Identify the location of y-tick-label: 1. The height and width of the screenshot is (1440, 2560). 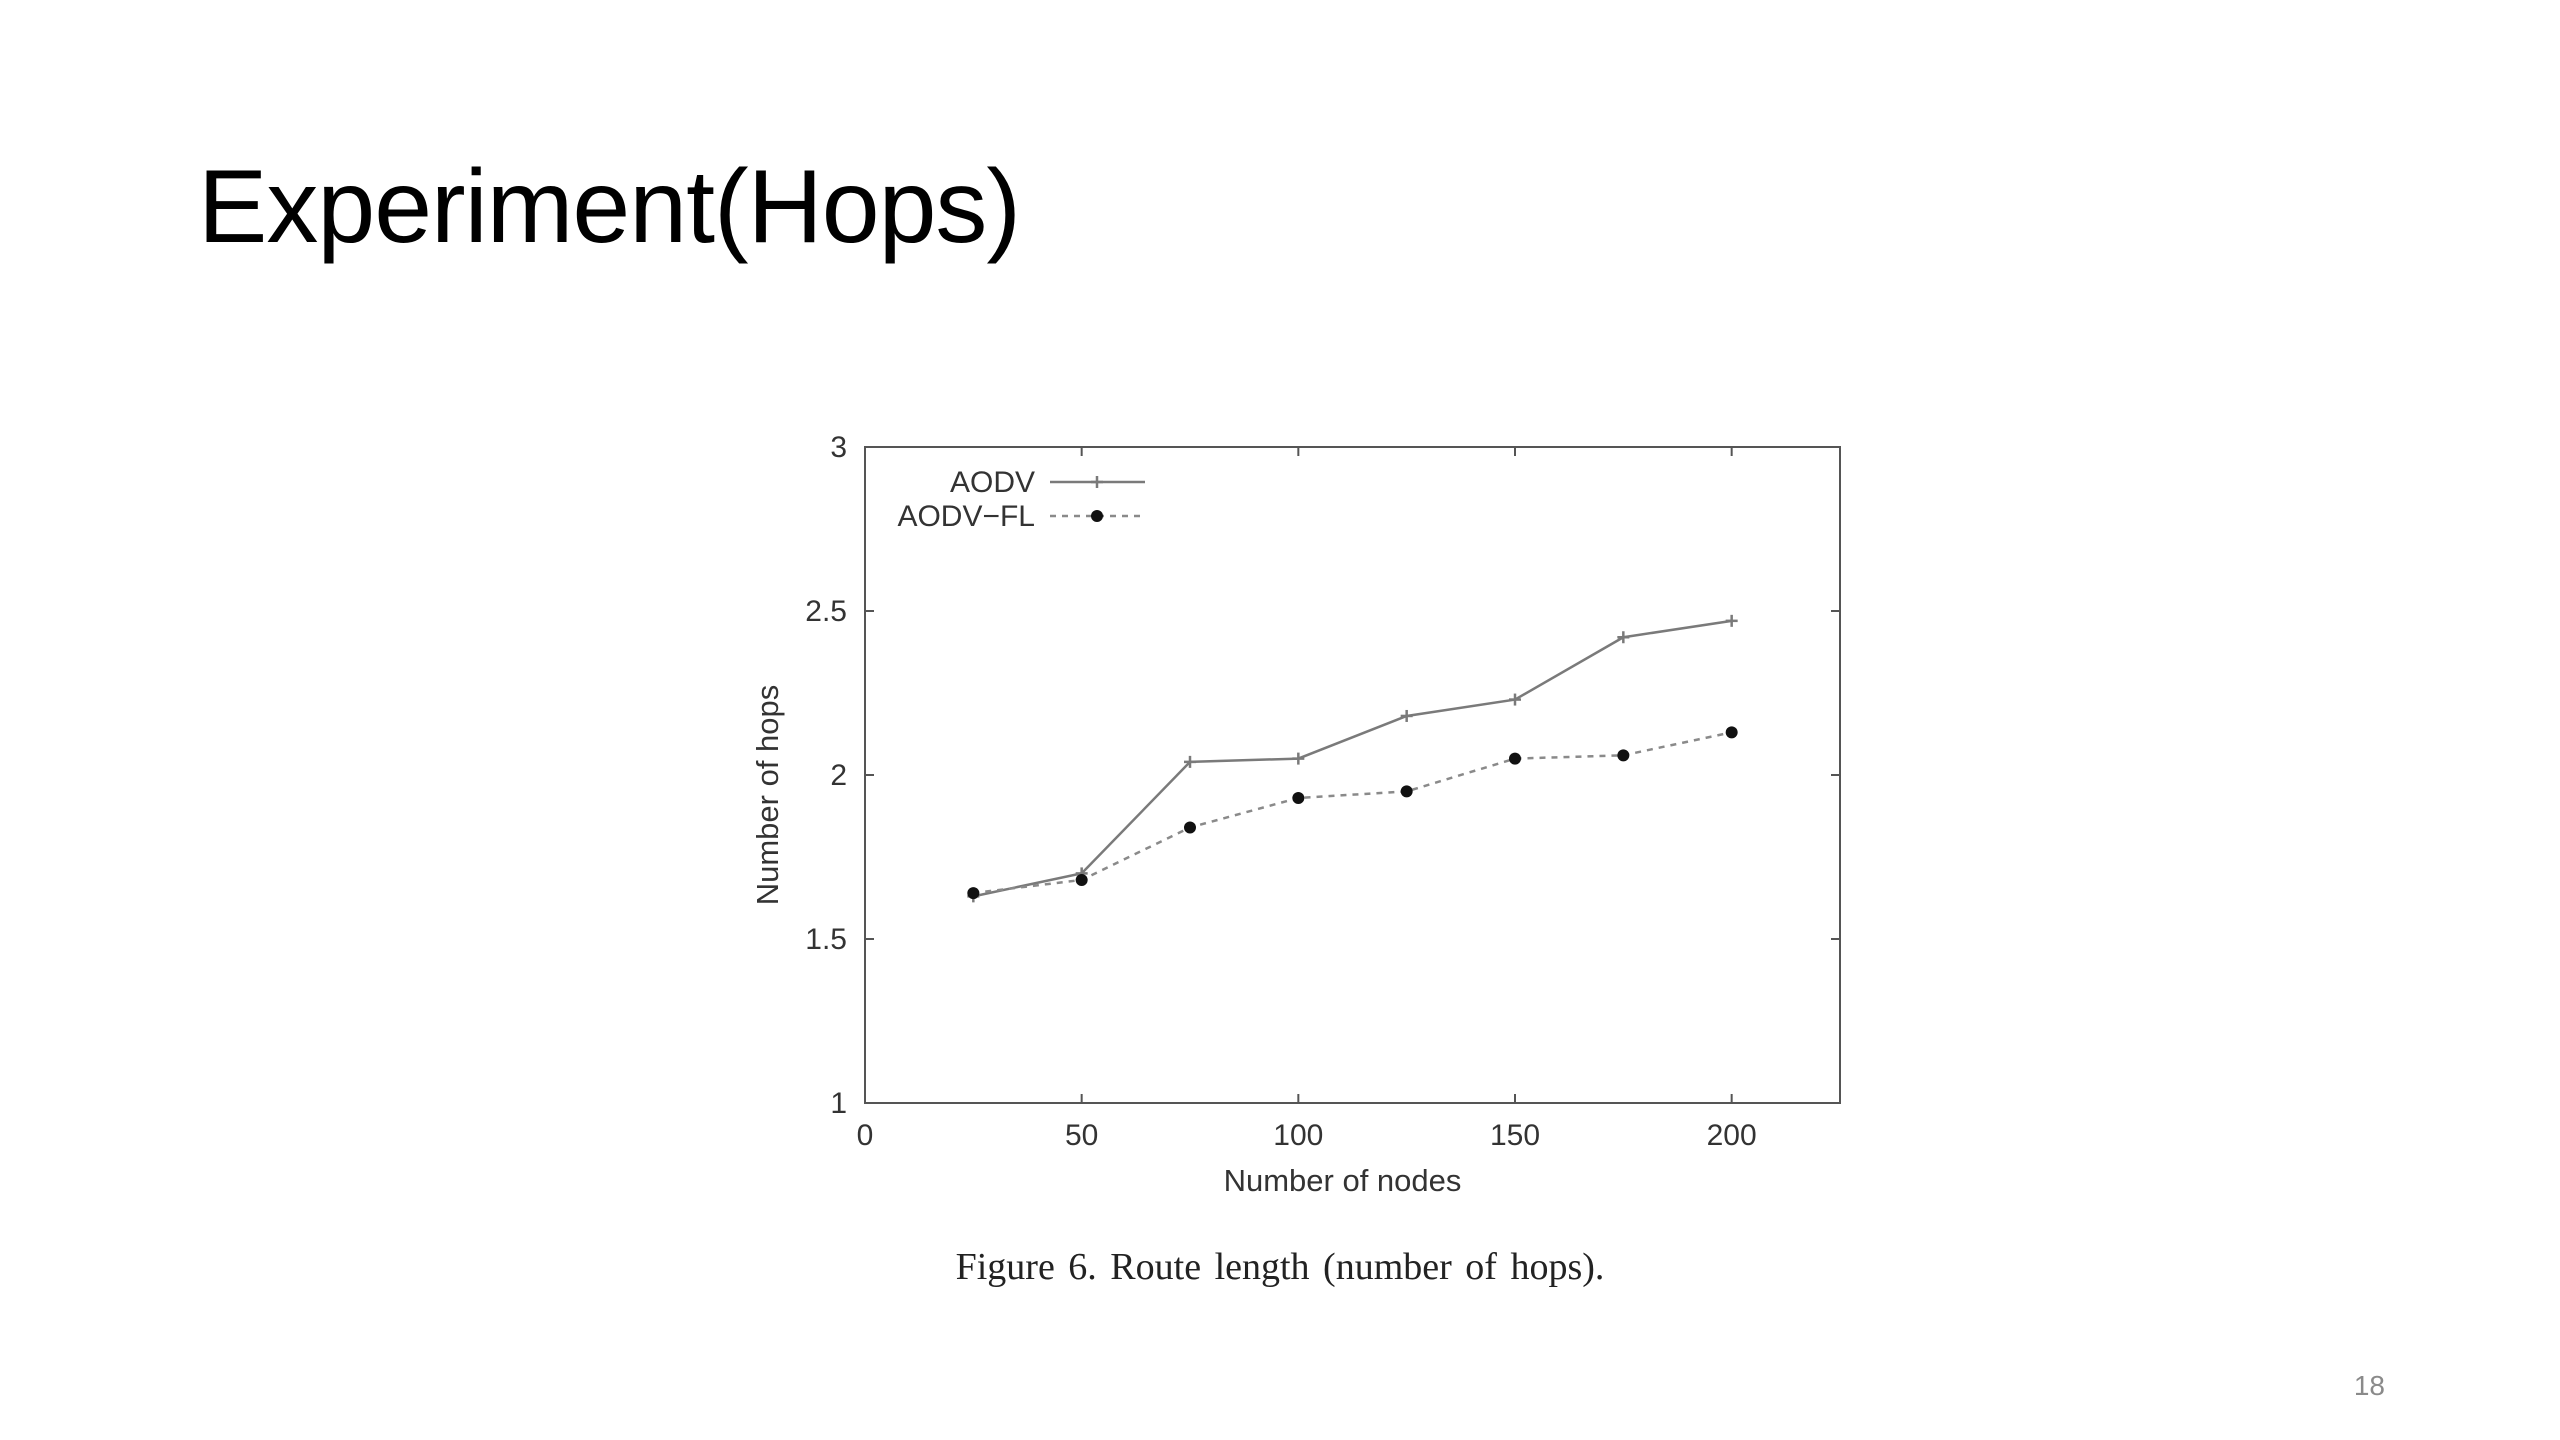
(838, 1103).